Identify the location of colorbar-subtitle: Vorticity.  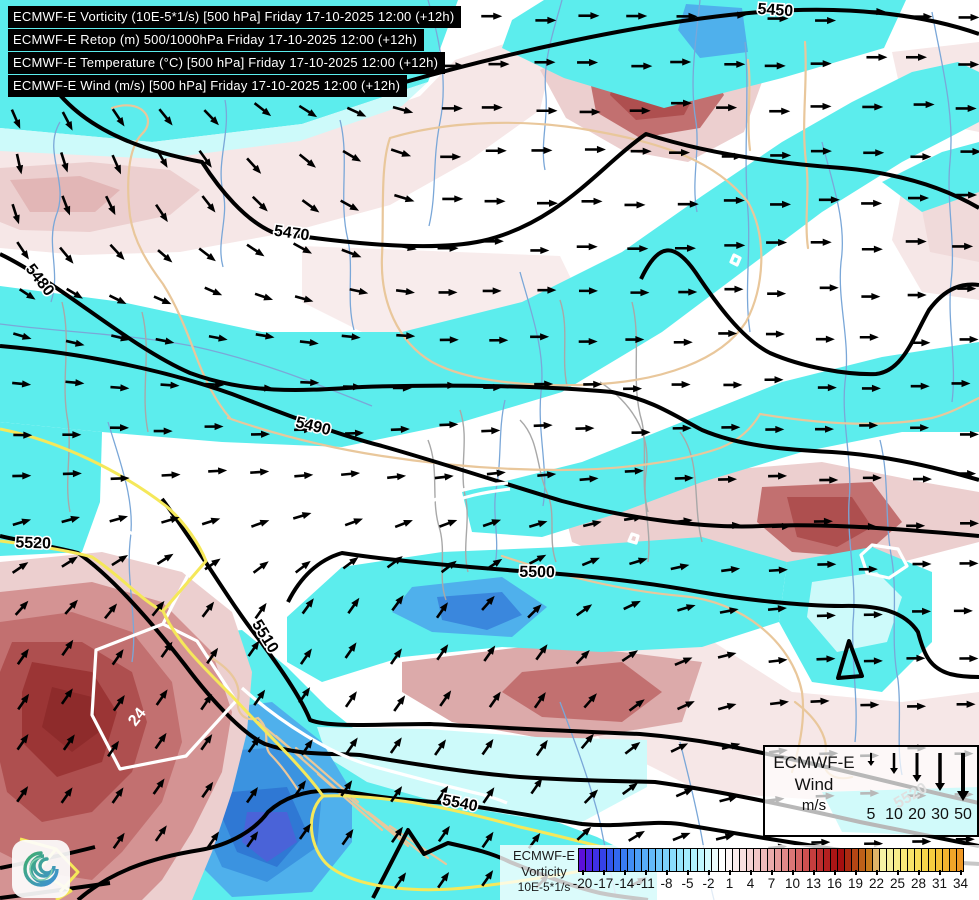
(544, 871).